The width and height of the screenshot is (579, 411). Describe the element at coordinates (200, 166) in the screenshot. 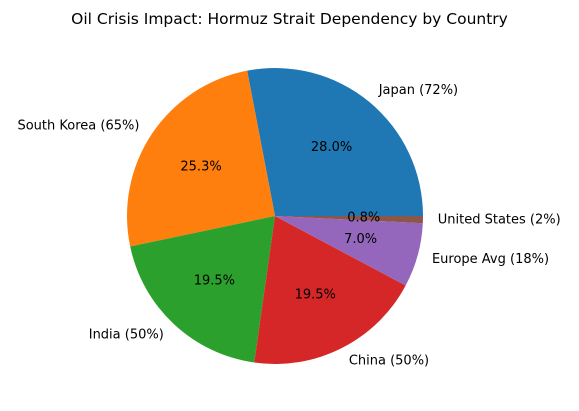

I see `slice-percent-label: 25.3%` at that location.